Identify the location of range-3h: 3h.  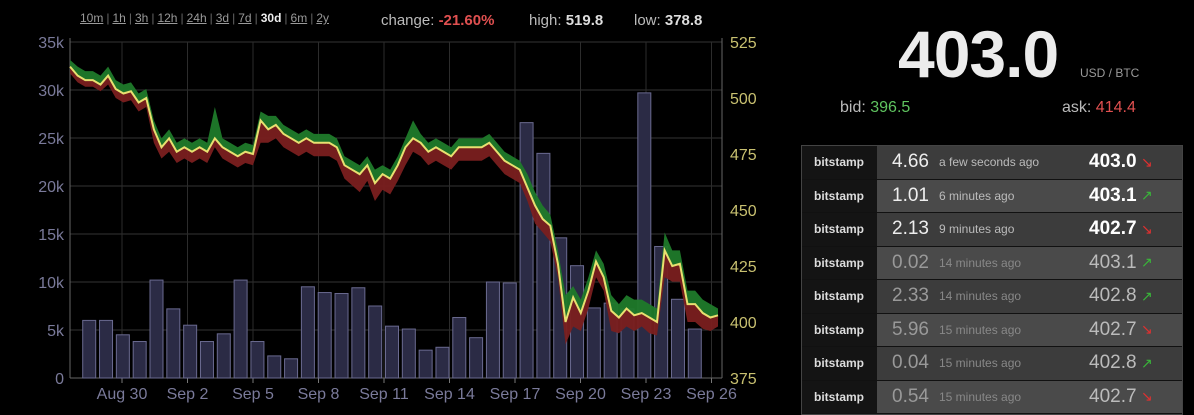
(141, 18).